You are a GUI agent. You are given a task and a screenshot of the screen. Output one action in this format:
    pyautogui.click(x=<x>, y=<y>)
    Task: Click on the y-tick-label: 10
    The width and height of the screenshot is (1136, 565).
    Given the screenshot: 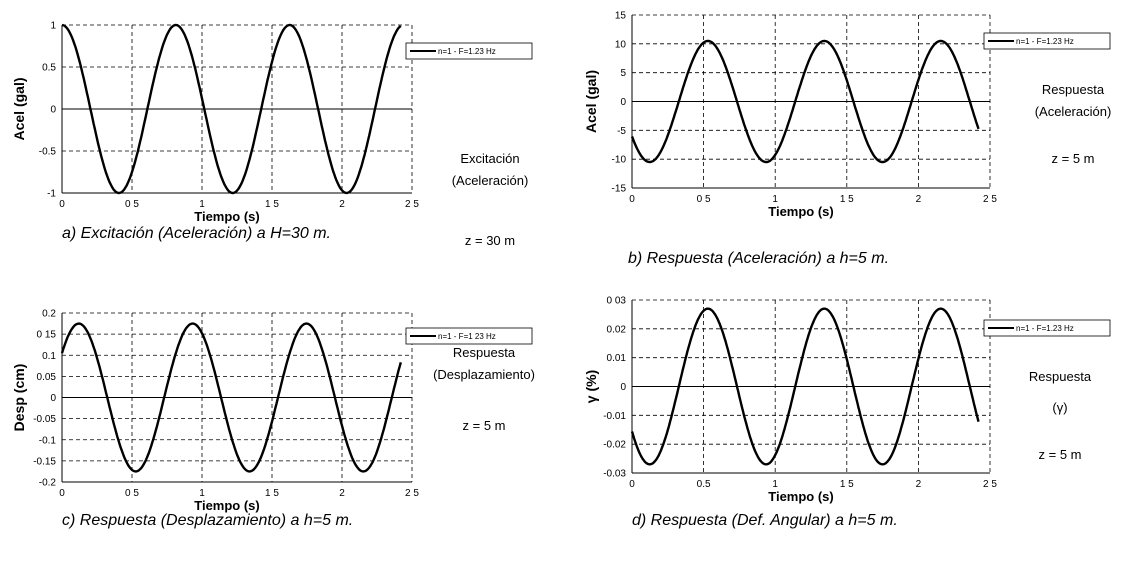 What is the action you would take?
    pyautogui.click(x=621, y=44)
    